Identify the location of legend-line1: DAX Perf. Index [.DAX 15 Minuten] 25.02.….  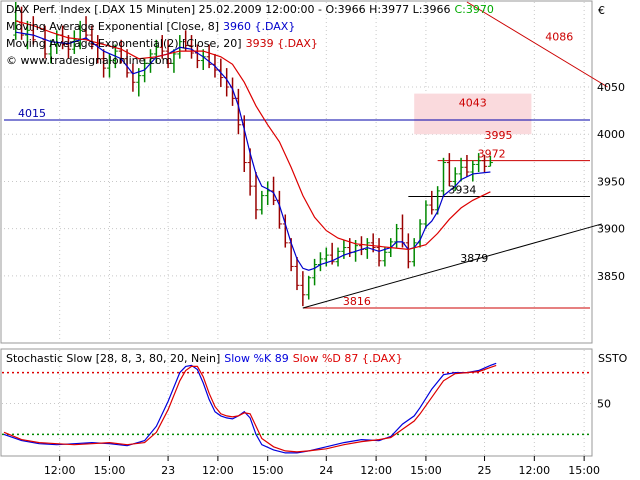
(250, 9).